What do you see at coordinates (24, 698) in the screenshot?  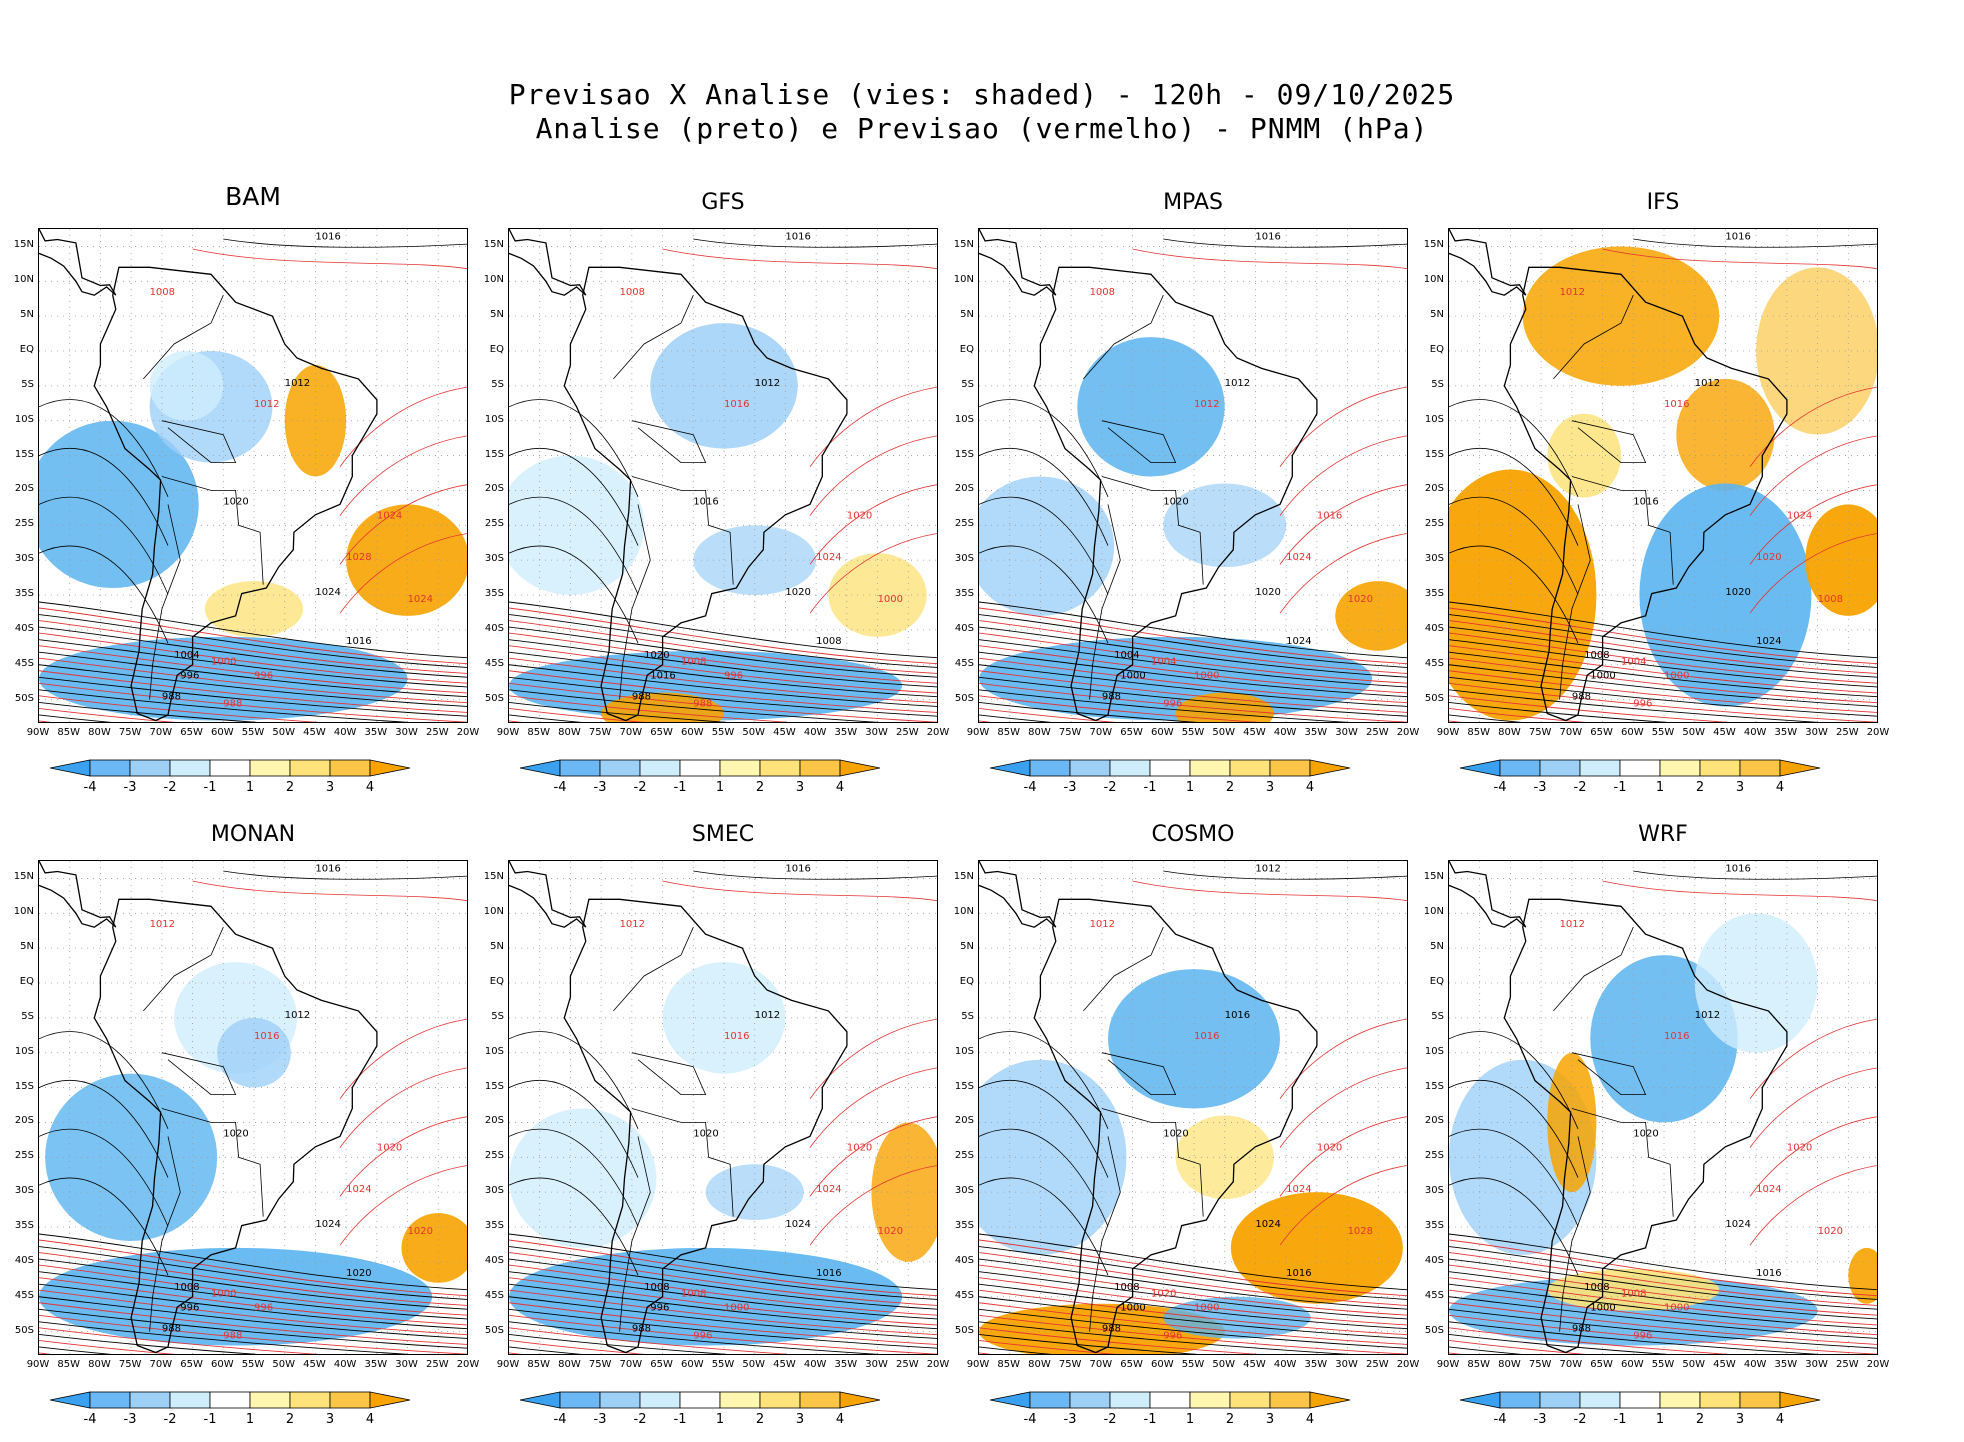 I see `lat-tick-label: 50S` at bounding box center [24, 698].